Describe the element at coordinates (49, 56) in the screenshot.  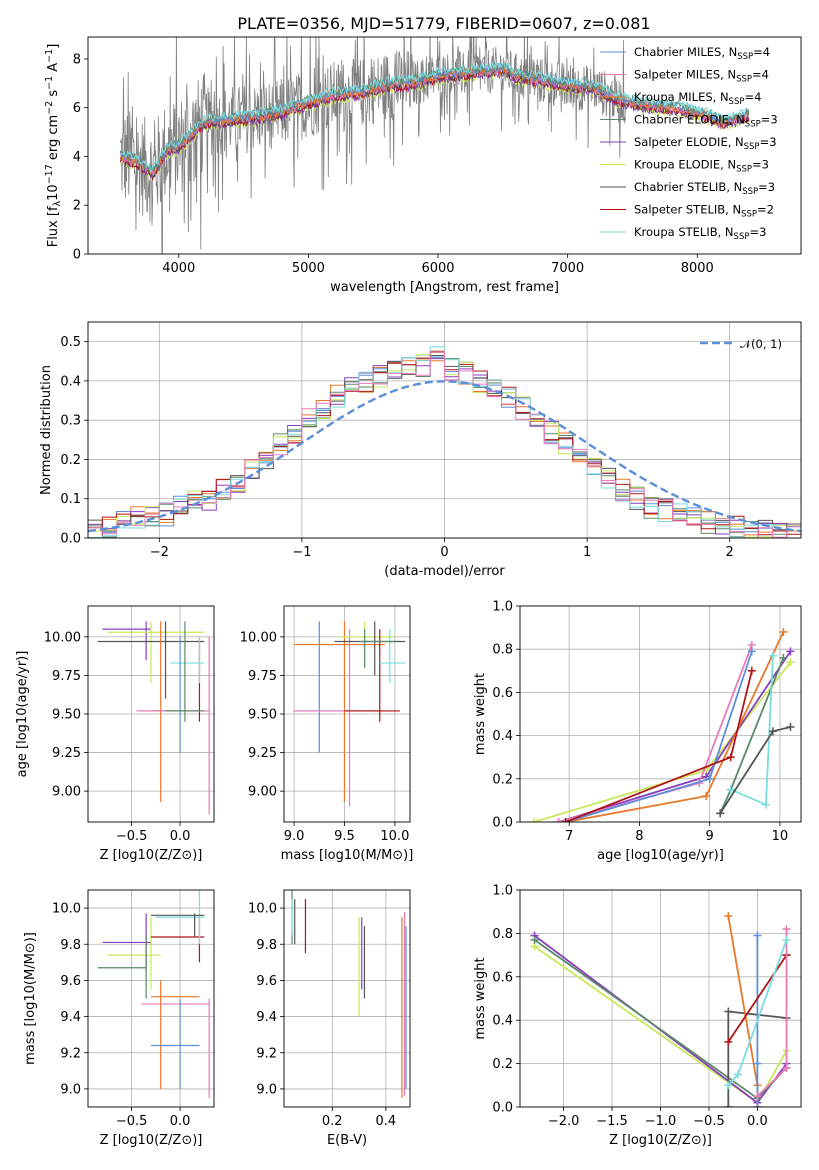
I see `y-axis-label-part: −1` at that location.